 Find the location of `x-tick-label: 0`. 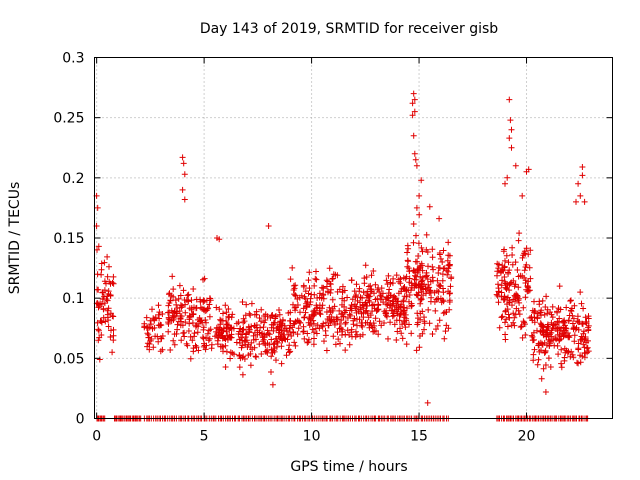

x-tick-label: 0 is located at coordinates (96, 437).